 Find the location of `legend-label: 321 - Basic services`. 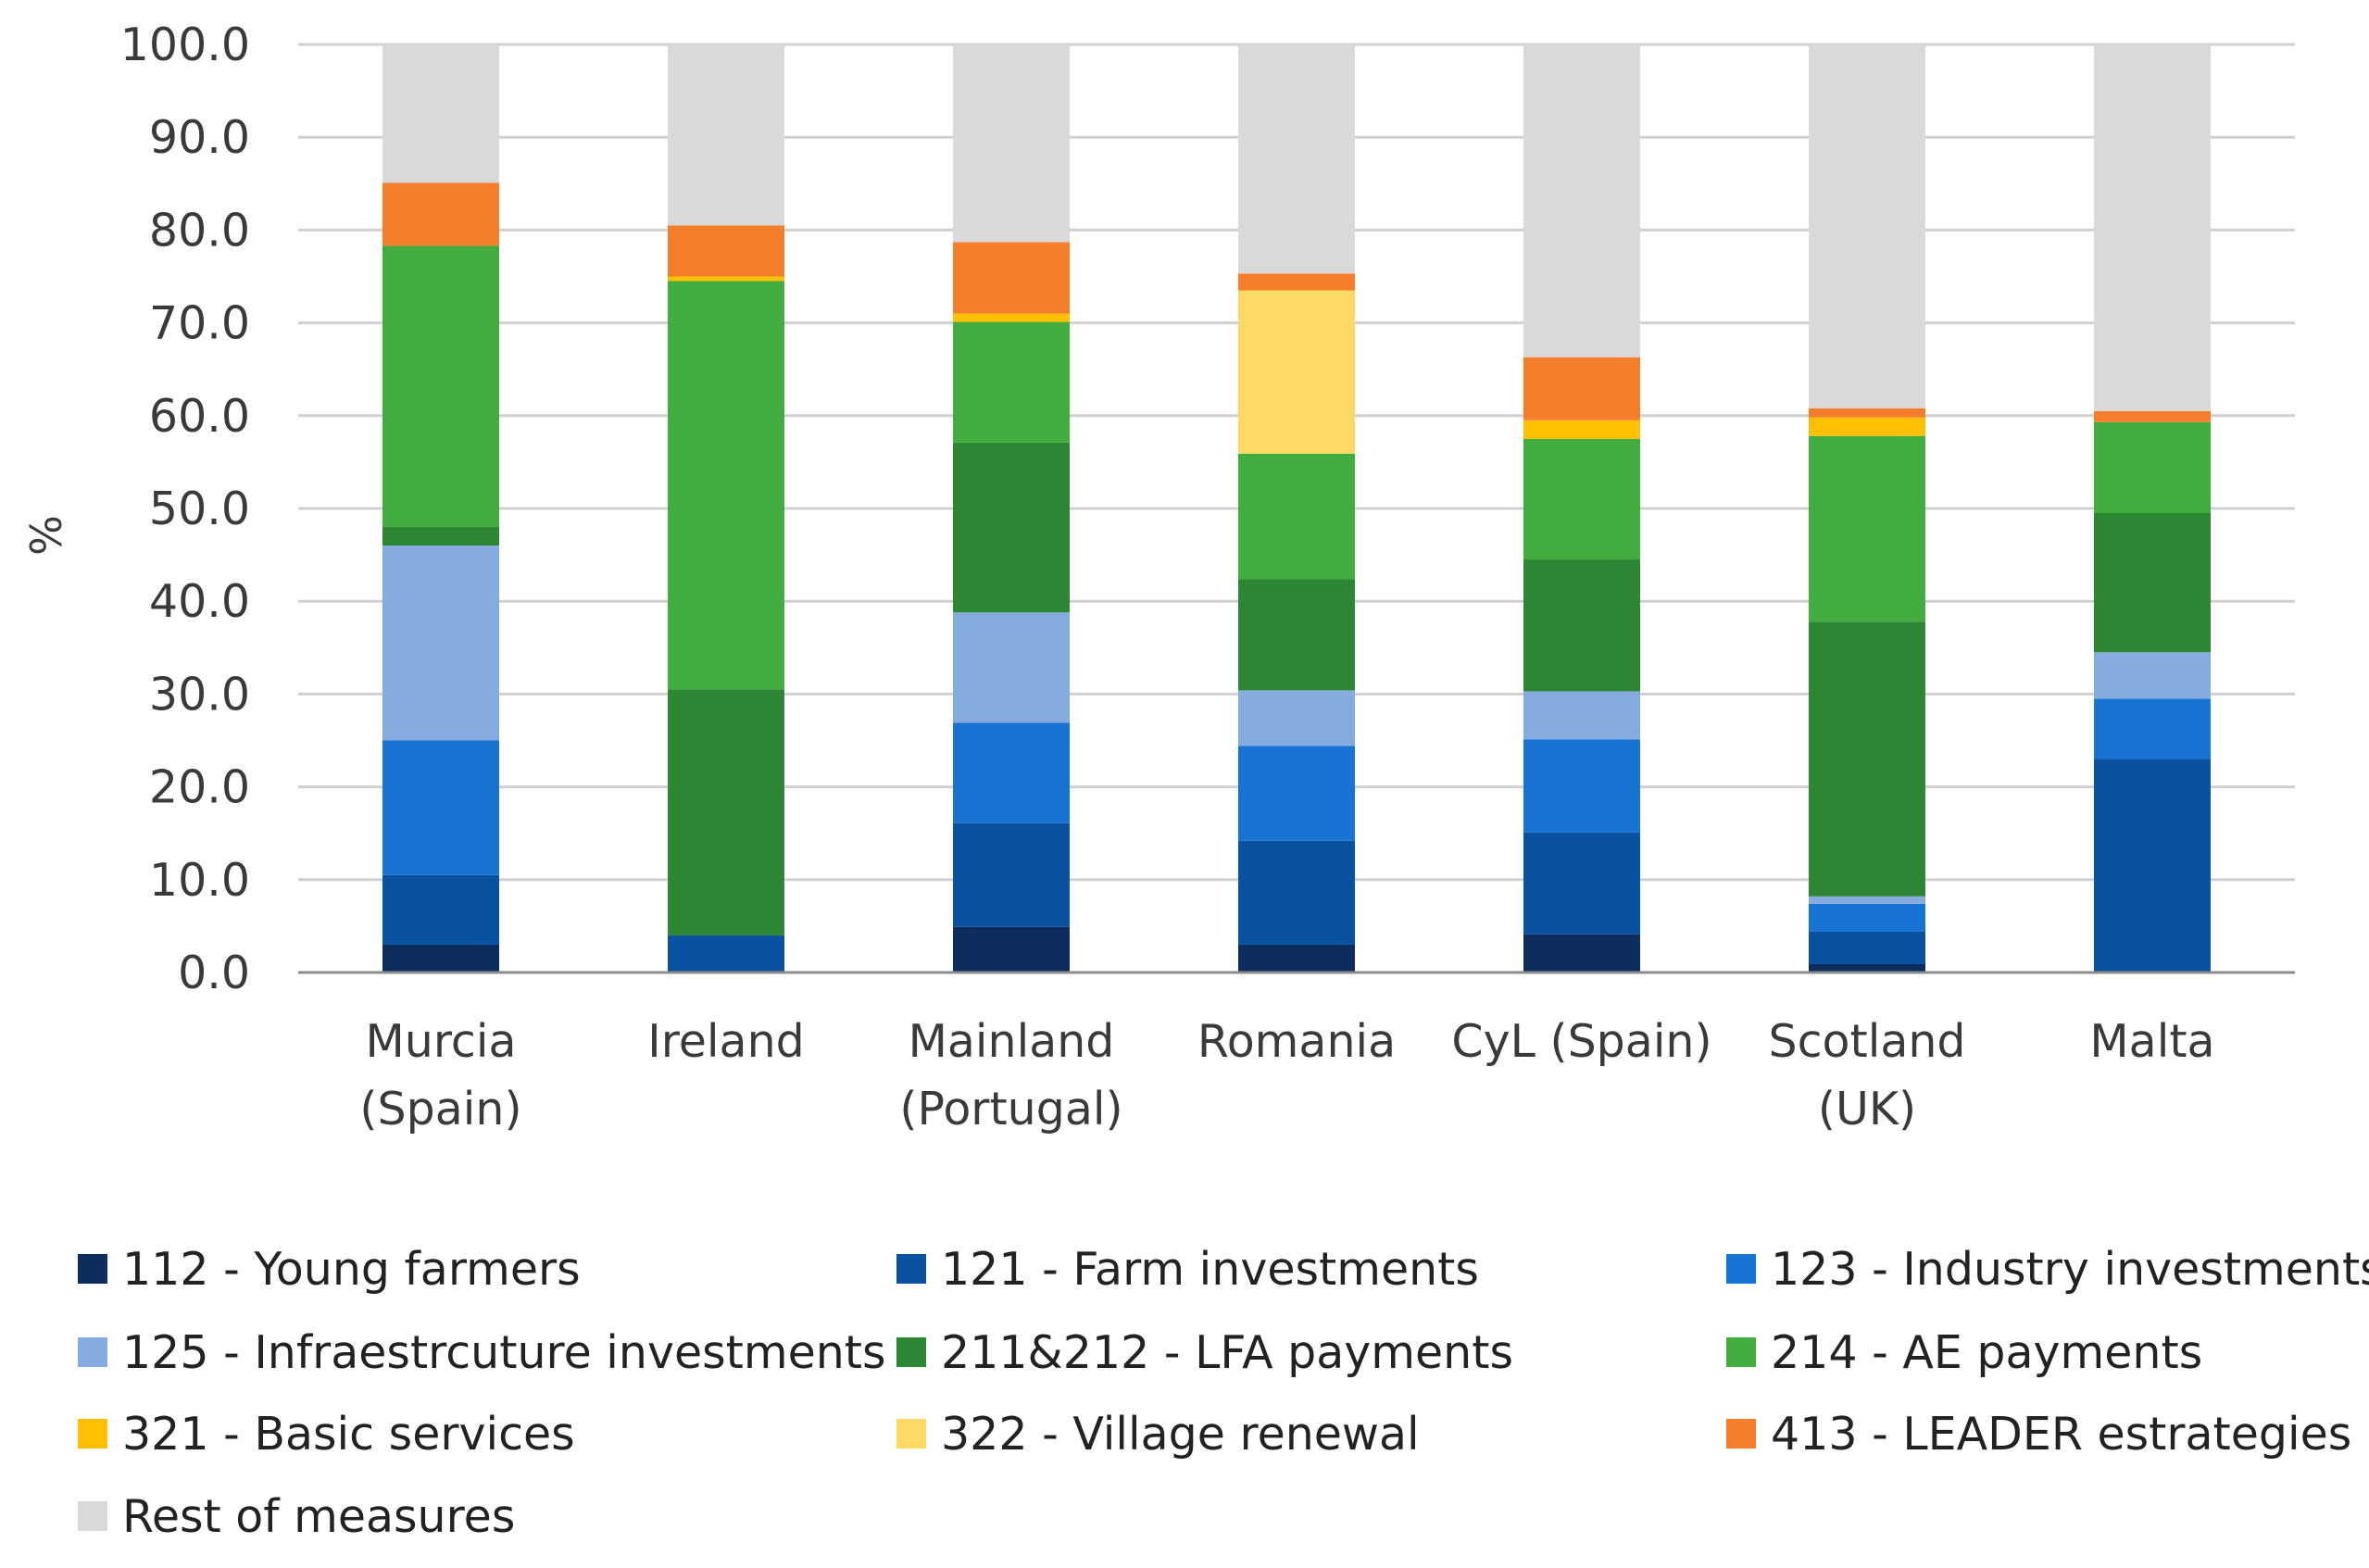

legend-label: 321 - Basic services is located at coordinates (348, 1434).